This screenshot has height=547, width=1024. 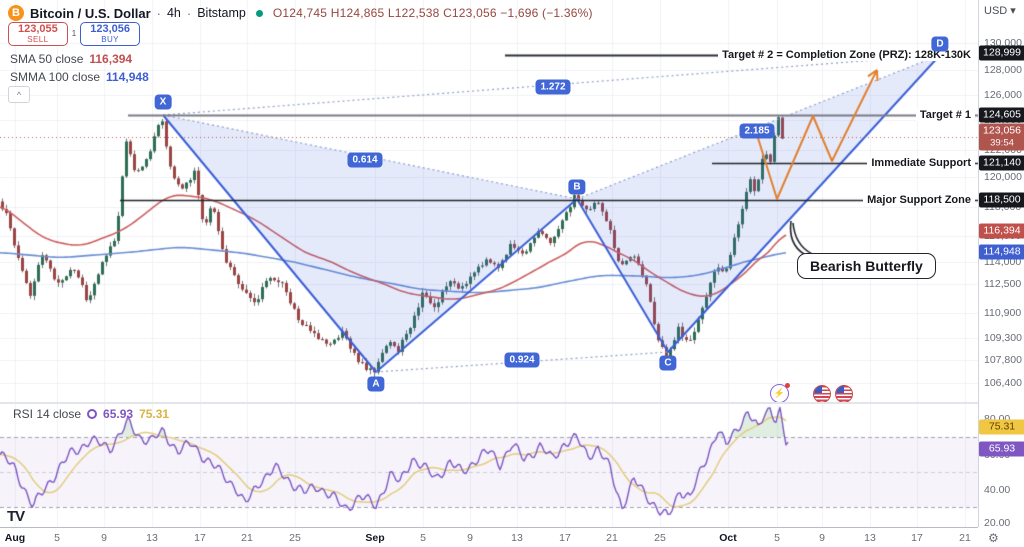 I want to click on symbol-title: Bitcoin / U.S. Dollar, so click(x=90, y=13).